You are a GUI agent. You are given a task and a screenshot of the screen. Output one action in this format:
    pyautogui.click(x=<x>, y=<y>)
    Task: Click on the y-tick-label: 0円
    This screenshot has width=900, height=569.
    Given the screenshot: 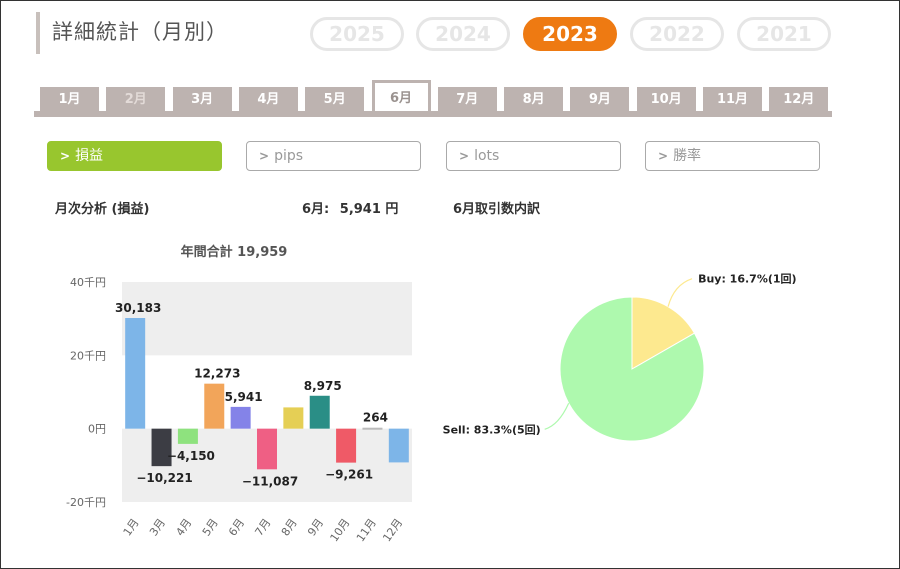 What is the action you would take?
    pyautogui.click(x=97, y=429)
    